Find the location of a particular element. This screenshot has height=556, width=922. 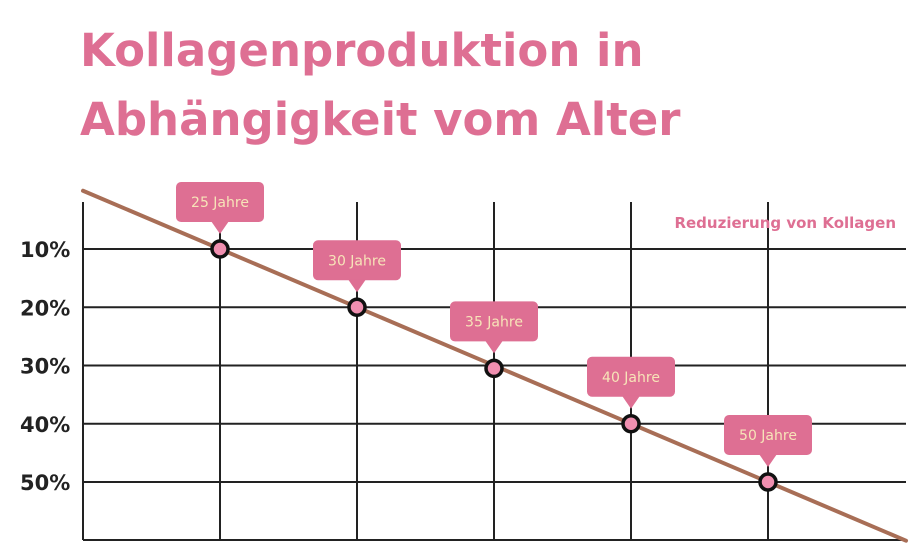

y-tick-label: 20% is located at coordinates (45, 308).